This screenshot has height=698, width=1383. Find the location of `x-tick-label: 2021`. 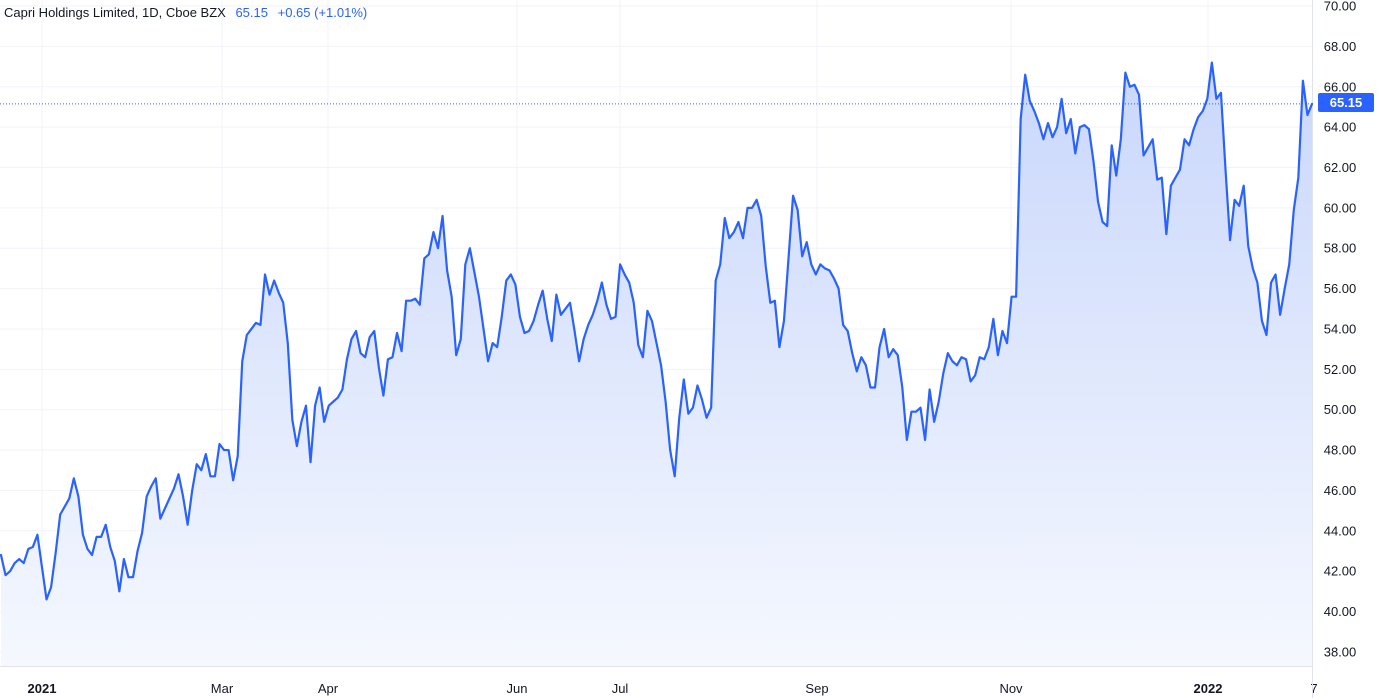

x-tick-label: 2021 is located at coordinates (42, 688).